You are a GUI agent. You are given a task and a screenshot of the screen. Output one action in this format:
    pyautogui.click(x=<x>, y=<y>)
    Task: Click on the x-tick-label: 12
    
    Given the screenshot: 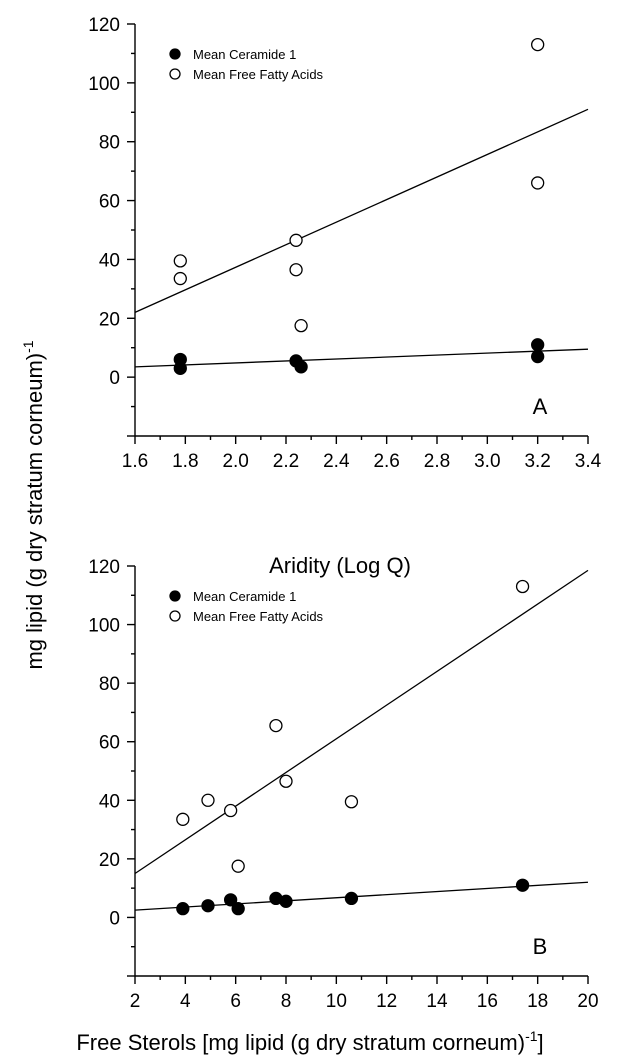 What is the action you would take?
    pyautogui.click(x=386, y=1001)
    